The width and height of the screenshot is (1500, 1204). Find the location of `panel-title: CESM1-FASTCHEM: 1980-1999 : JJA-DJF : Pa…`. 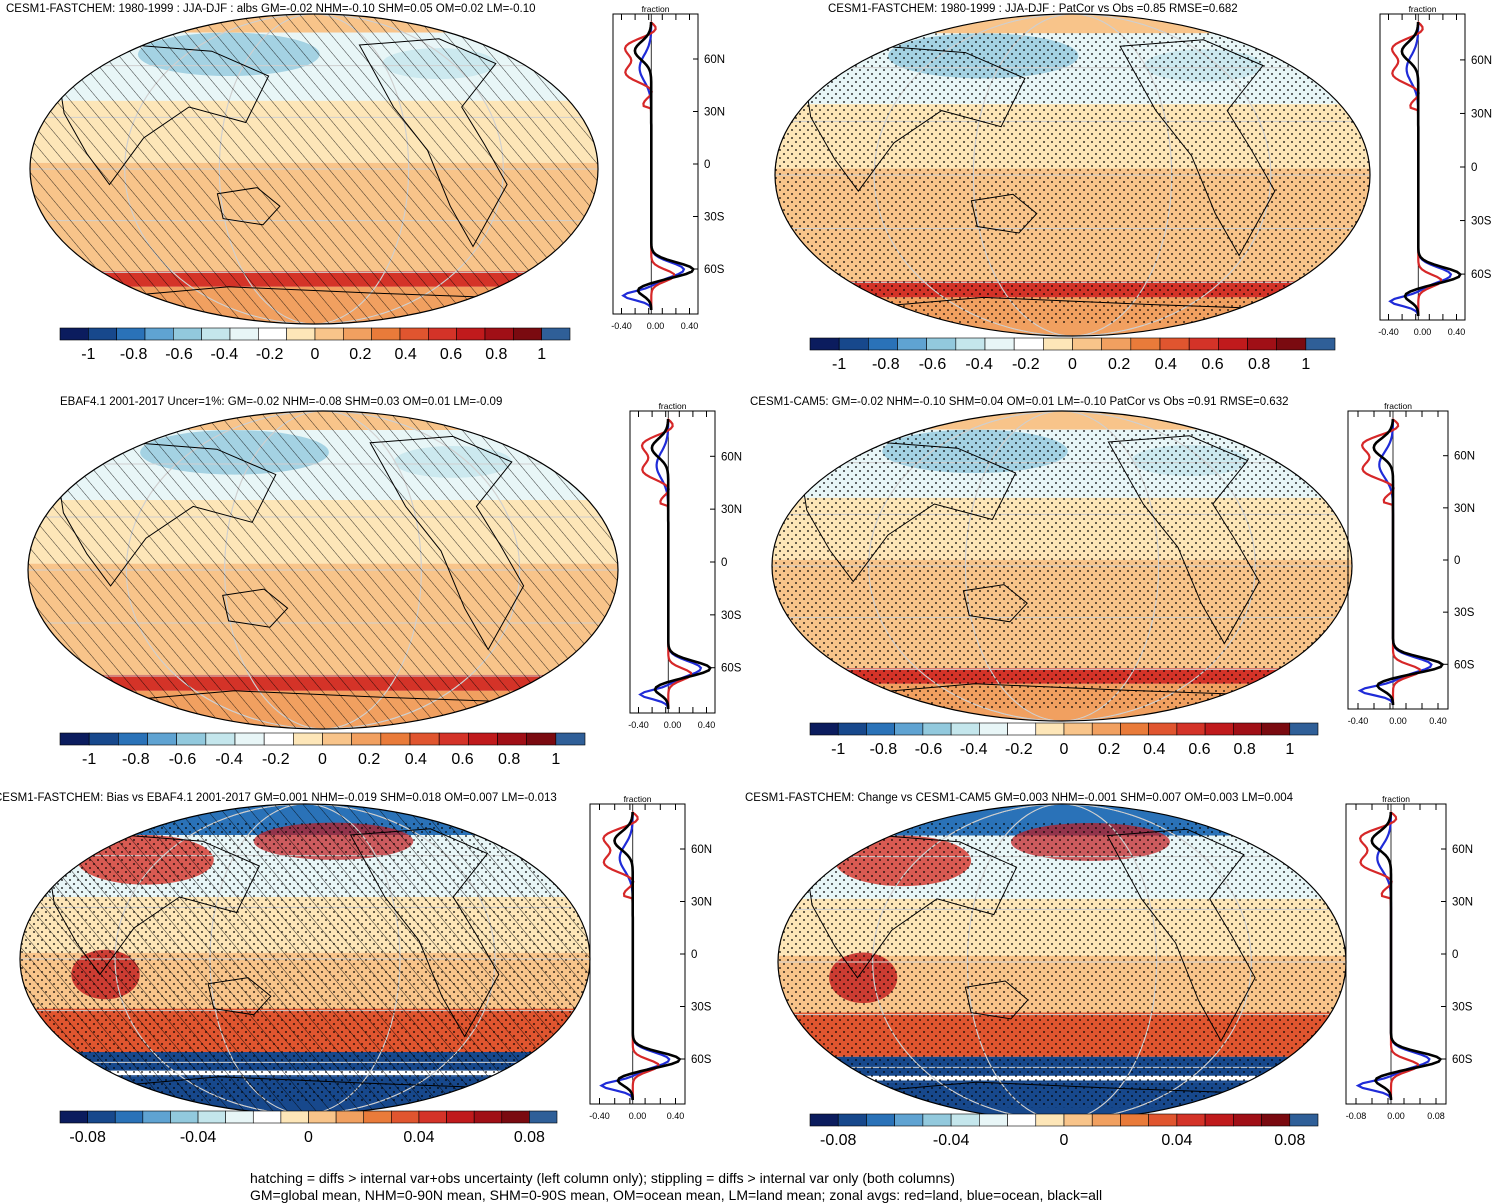

panel-title: CESM1-FASTCHEM: 1980-1999 : JJA-DJF : Pa… is located at coordinates (1033, 9).